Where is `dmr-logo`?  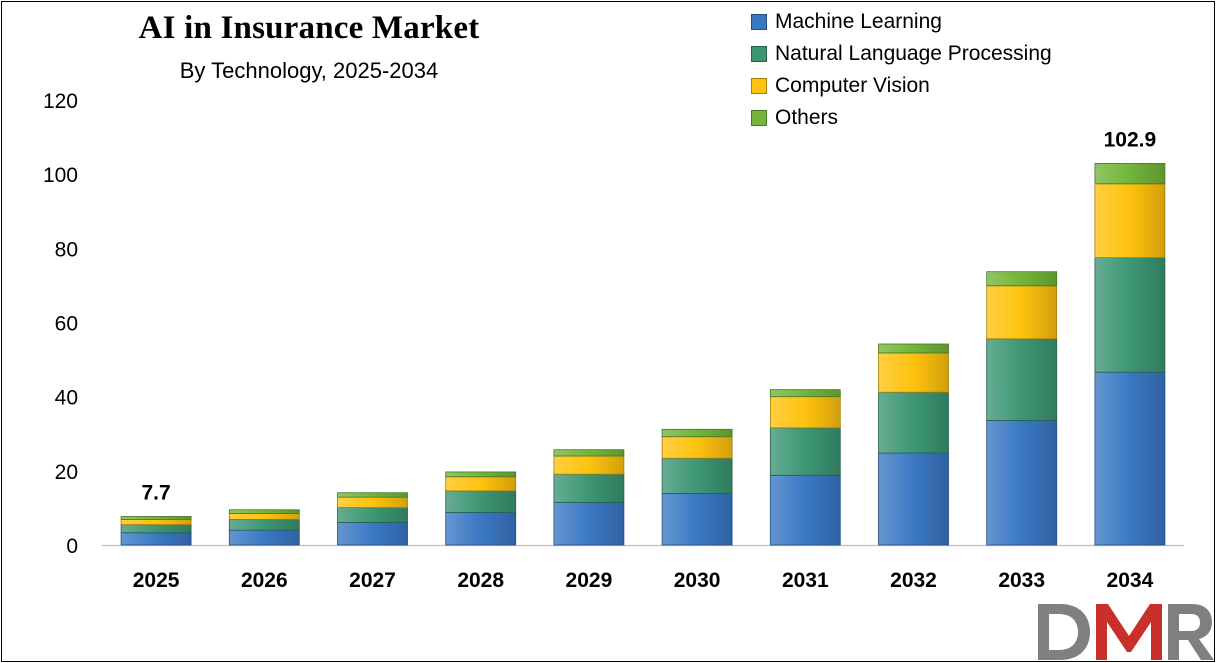 dmr-logo is located at coordinates (1126, 632).